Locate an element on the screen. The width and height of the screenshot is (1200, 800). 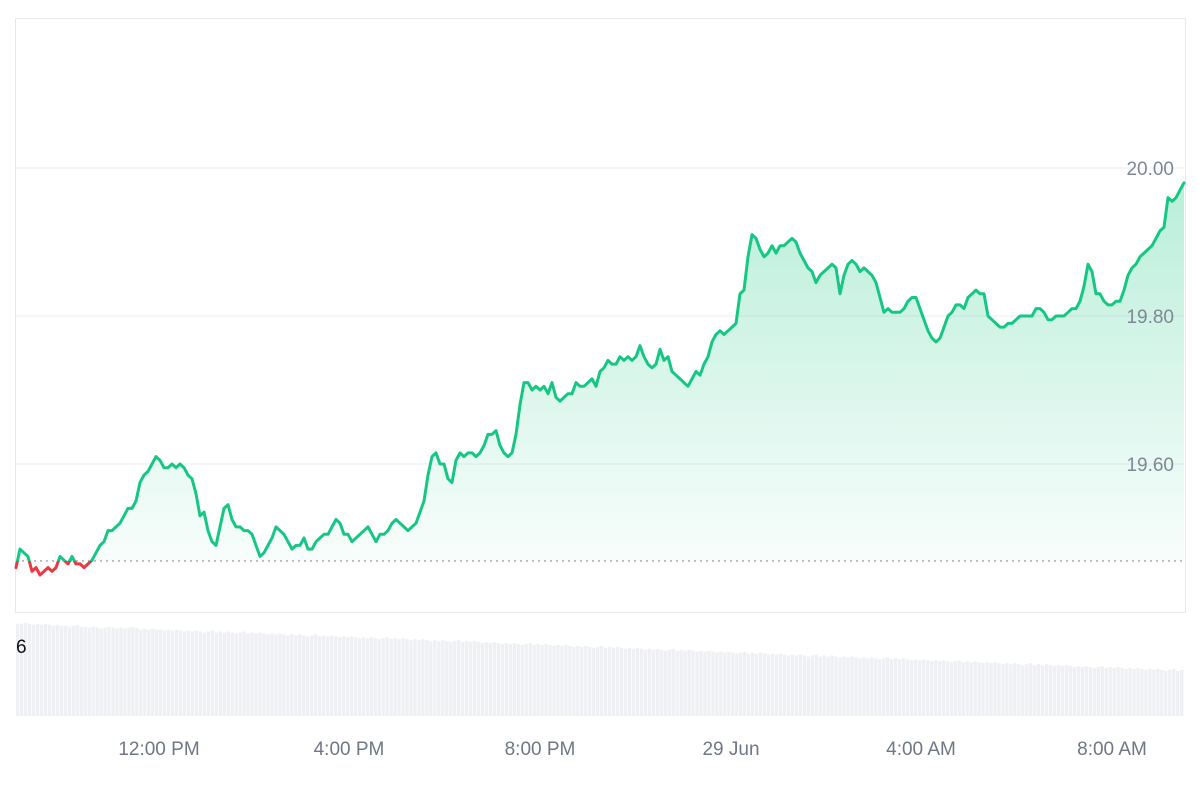
x-tick-label: 4:00 PM is located at coordinates (349, 749).